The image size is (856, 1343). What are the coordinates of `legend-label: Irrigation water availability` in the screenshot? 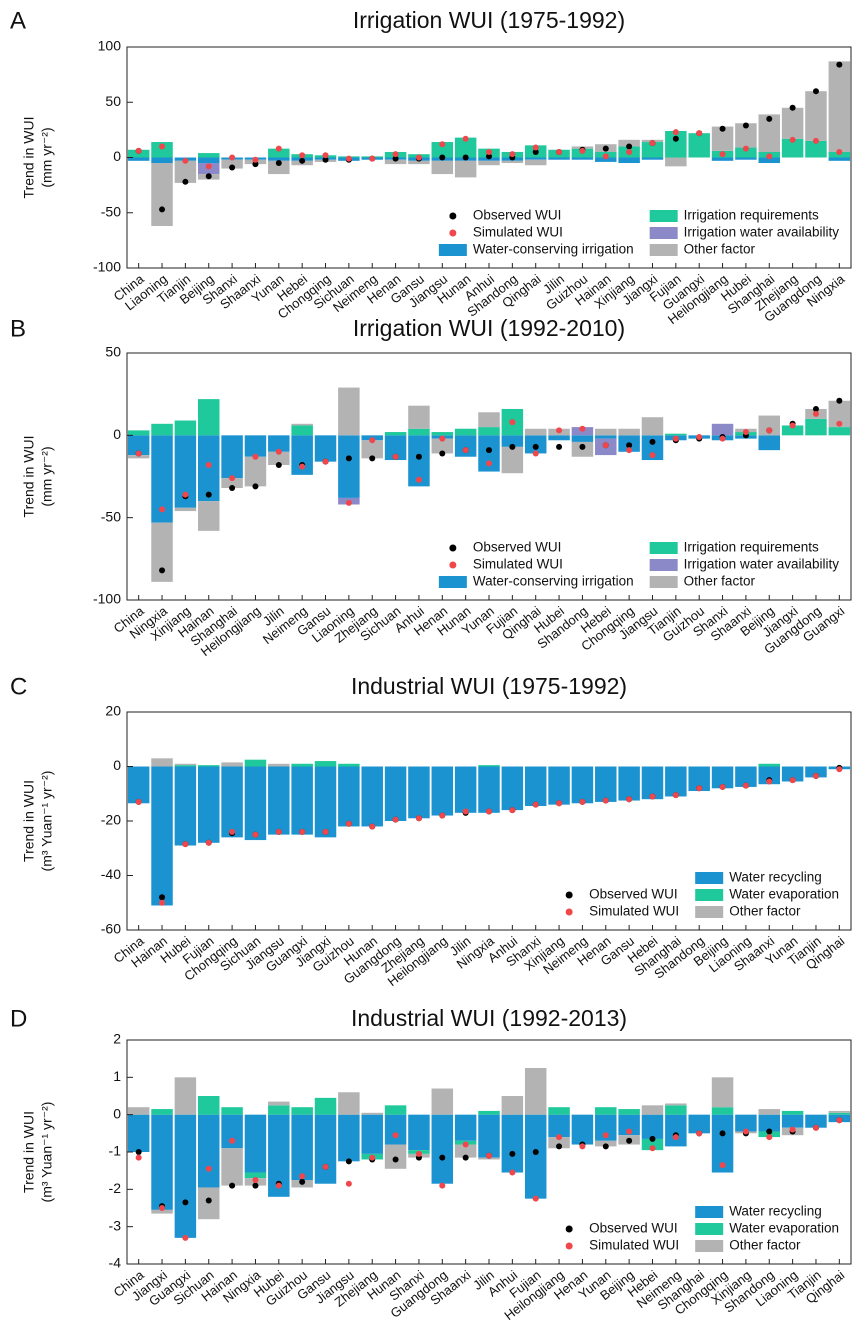 It's located at (762, 232).